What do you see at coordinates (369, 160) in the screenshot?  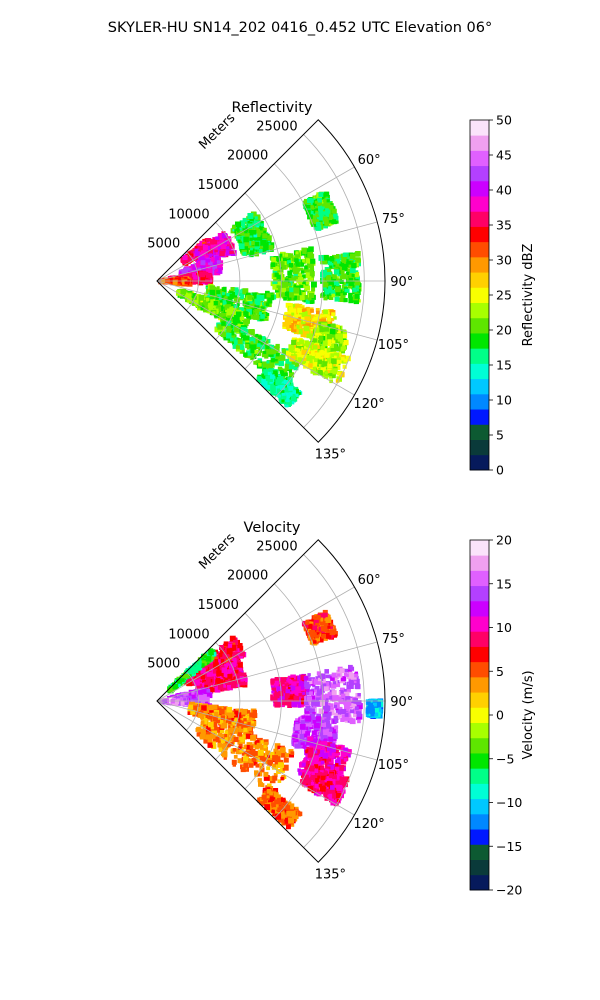 I see `azimuth-tick-label: 60°` at bounding box center [369, 160].